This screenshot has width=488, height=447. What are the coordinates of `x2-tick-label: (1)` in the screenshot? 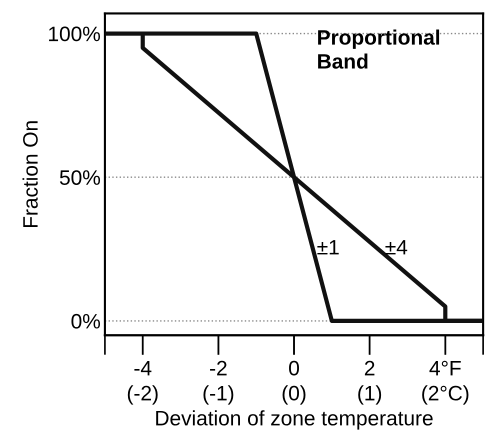 It's located at (370, 395).